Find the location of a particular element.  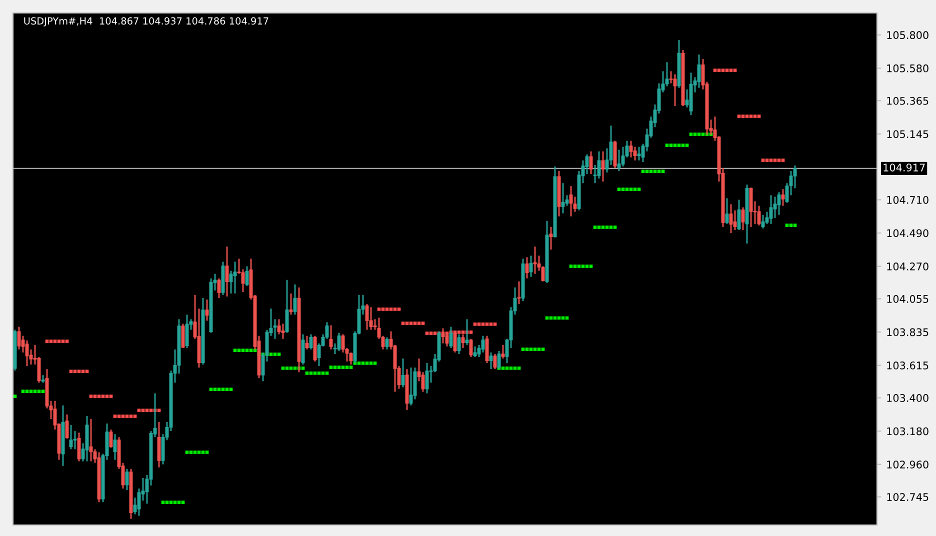

y-tick-label: 103.835 is located at coordinates (907, 332).